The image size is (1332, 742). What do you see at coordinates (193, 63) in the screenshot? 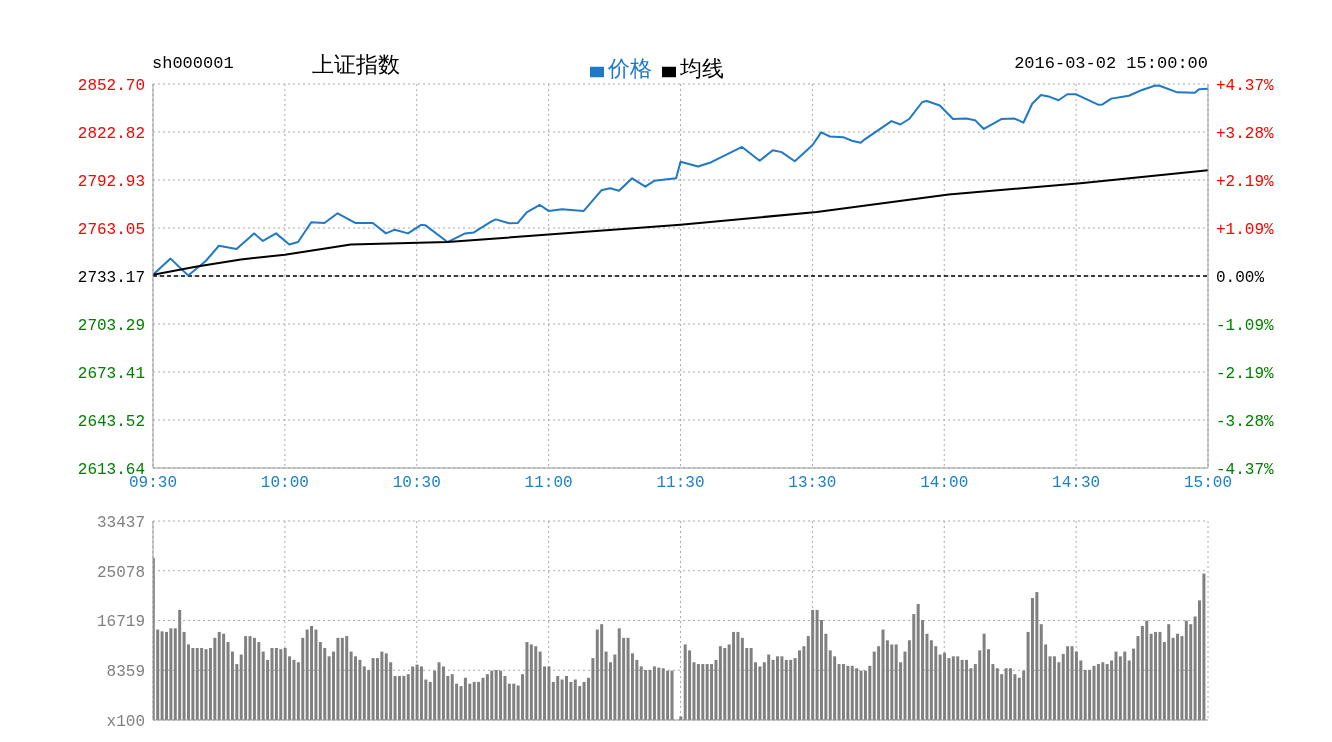
I see `chart-subtitle: sh000001` at bounding box center [193, 63].